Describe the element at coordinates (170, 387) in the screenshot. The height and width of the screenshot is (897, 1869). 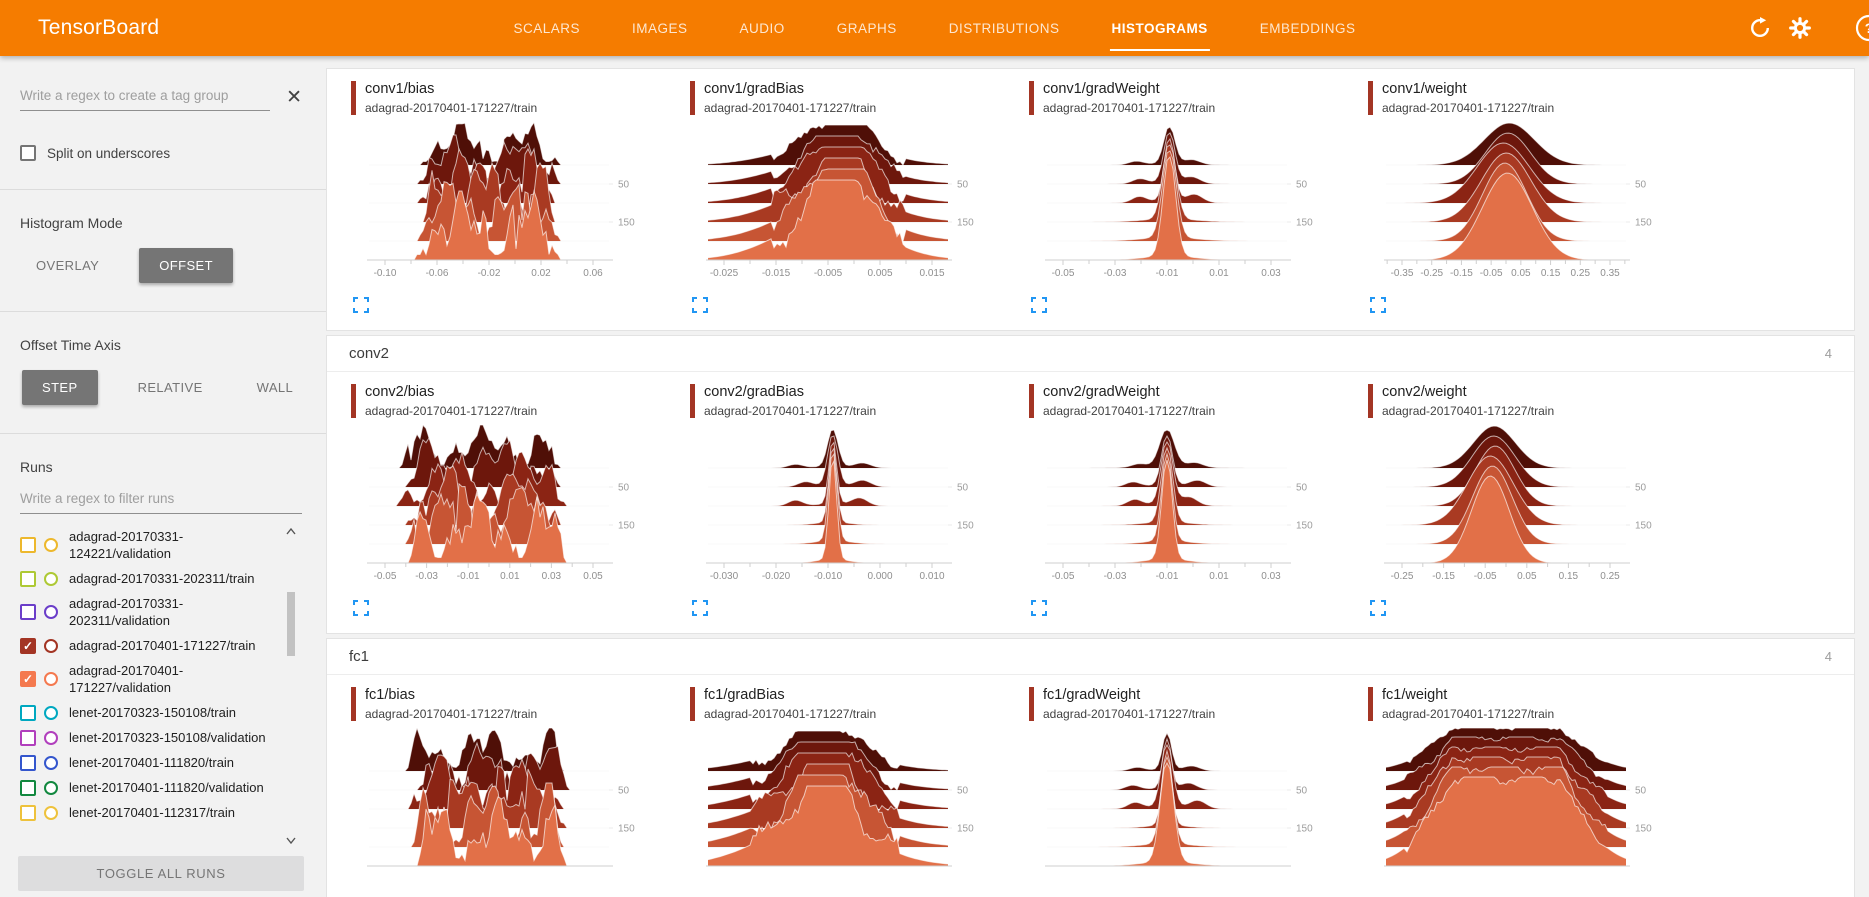
I see `offset-time-axis-relative-button: RELATIVE` at that location.